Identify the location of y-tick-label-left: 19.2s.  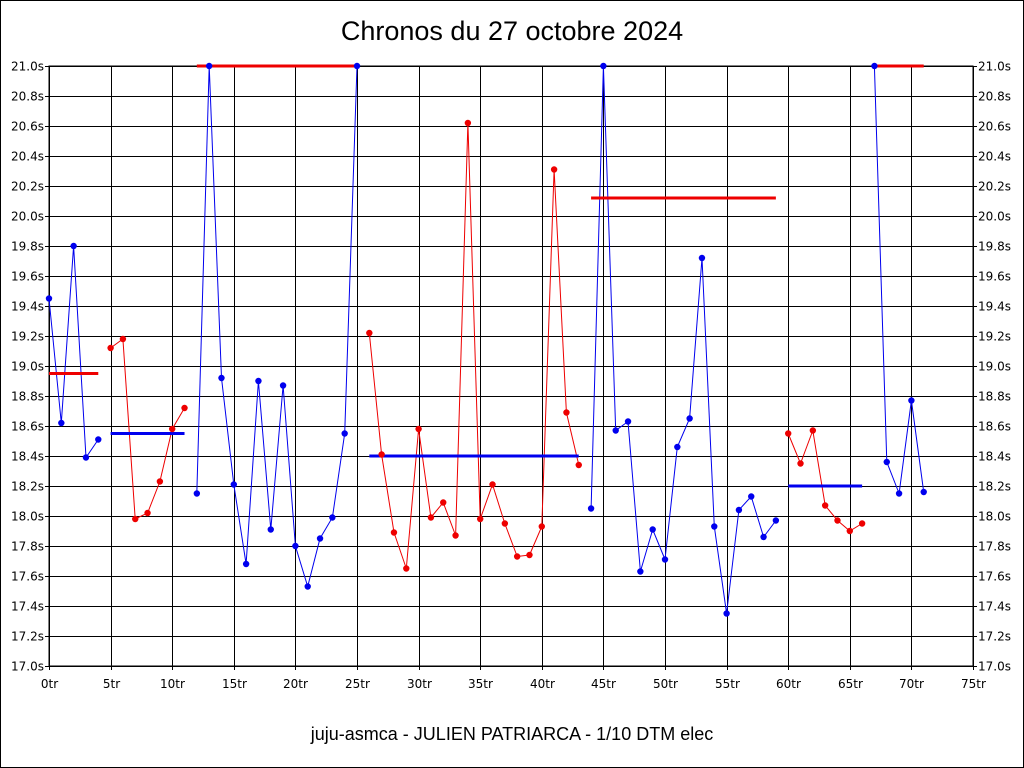
(27, 337).